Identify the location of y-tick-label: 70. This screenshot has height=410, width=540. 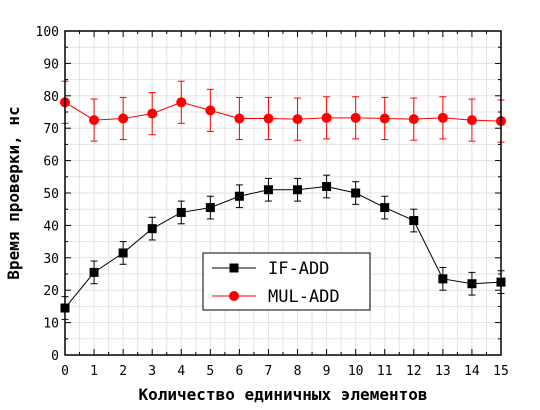
(51, 129).